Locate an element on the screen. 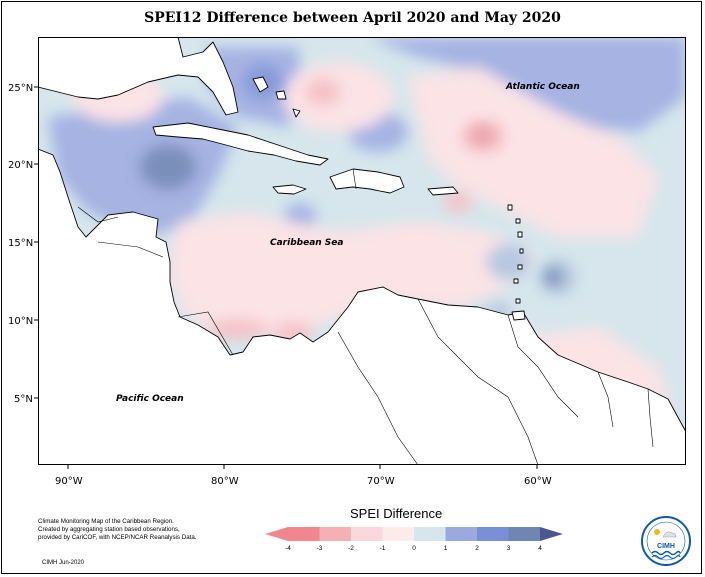 The width and height of the screenshot is (705, 577). cloud-icon is located at coordinates (669, 534).